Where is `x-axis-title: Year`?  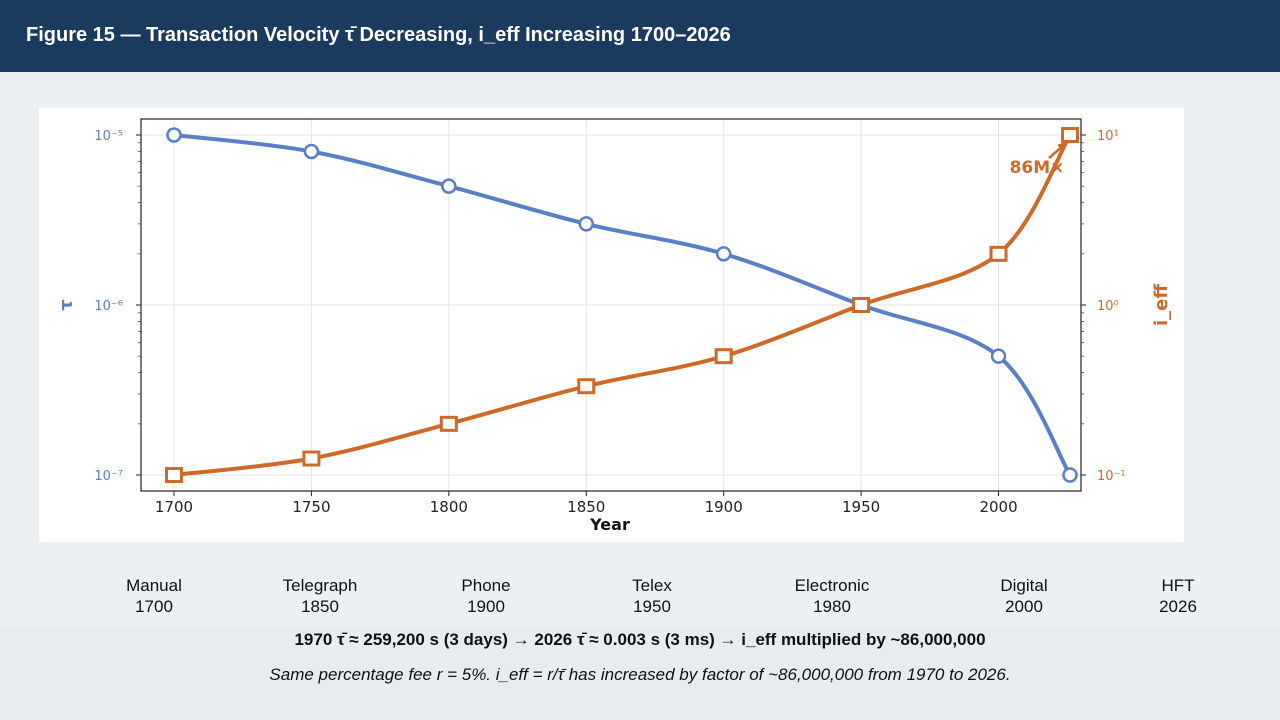
x-axis-title: Year is located at coordinates (609, 524).